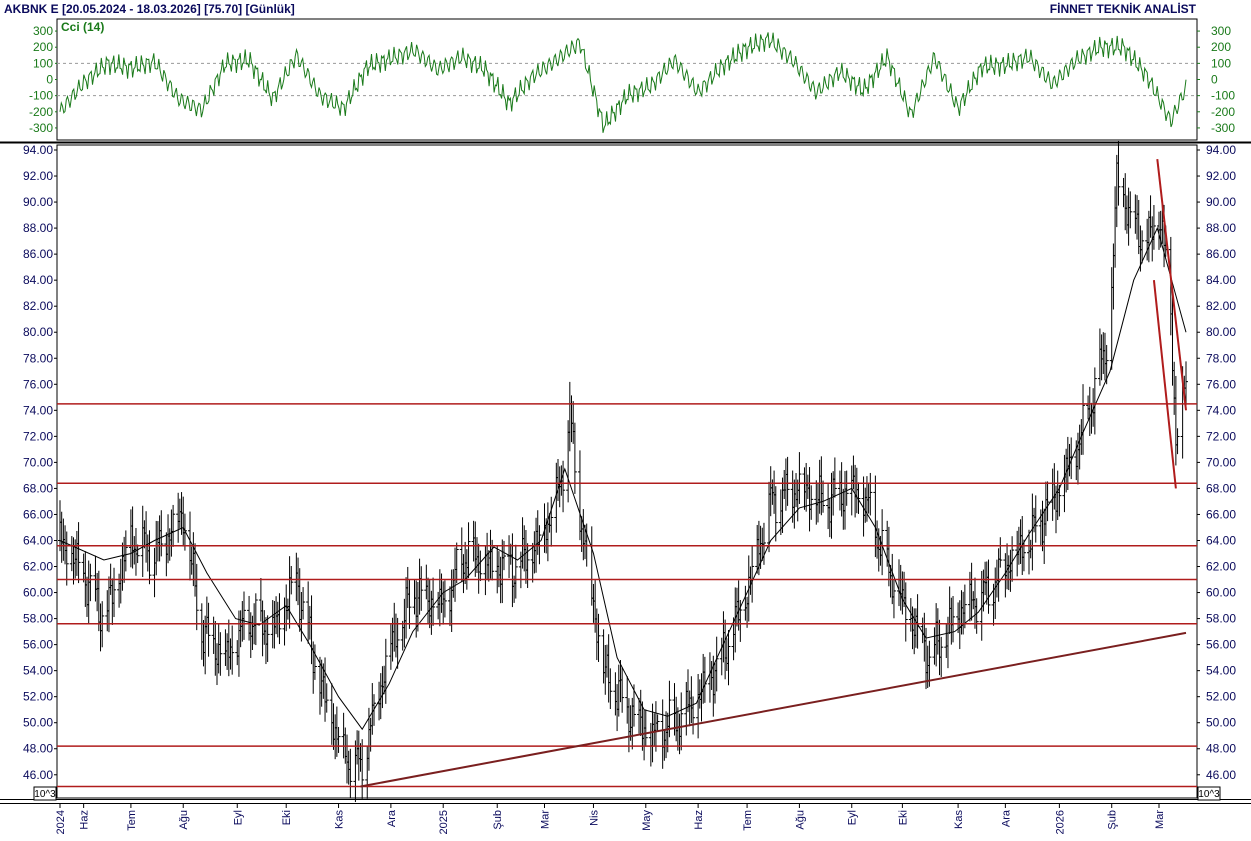  What do you see at coordinates (1221, 436) in the screenshot?
I see `price-ytick-label-right: 72.00` at bounding box center [1221, 436].